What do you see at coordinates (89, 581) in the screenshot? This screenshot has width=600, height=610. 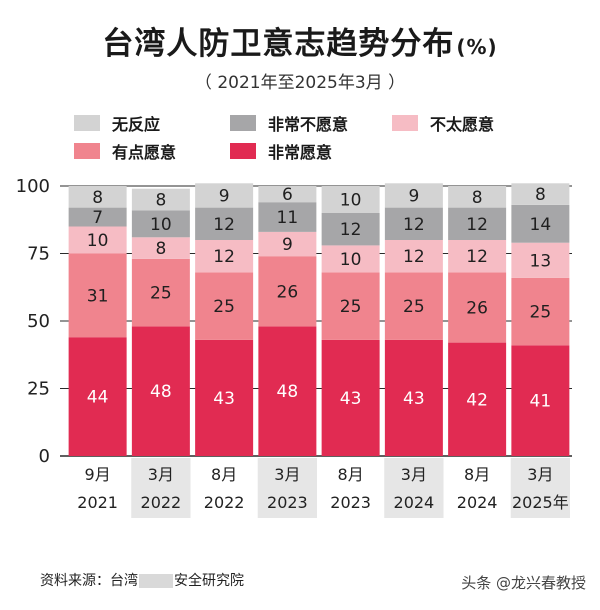 I see `source-prefix: 资料来源：台湾` at bounding box center [89, 581].